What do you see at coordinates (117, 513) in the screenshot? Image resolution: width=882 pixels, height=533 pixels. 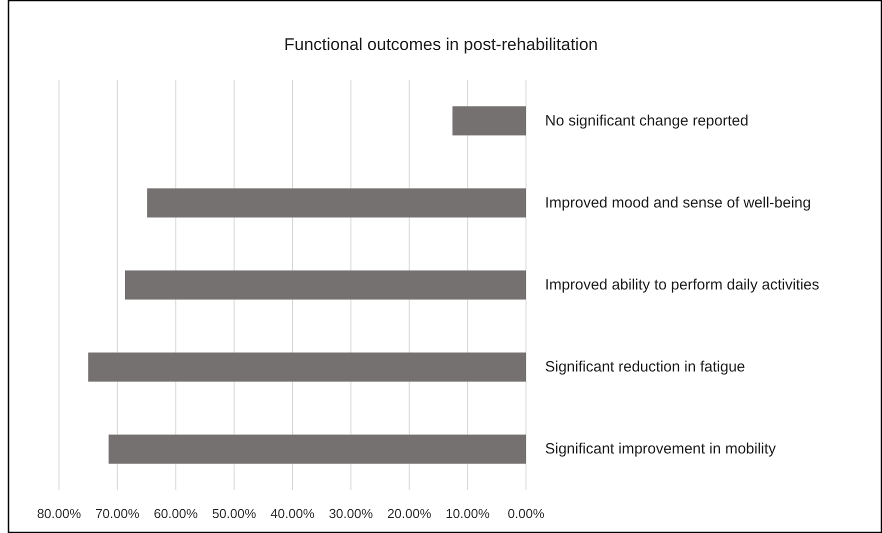 I see `x-tick-label: 70.00%` at bounding box center [117, 513].